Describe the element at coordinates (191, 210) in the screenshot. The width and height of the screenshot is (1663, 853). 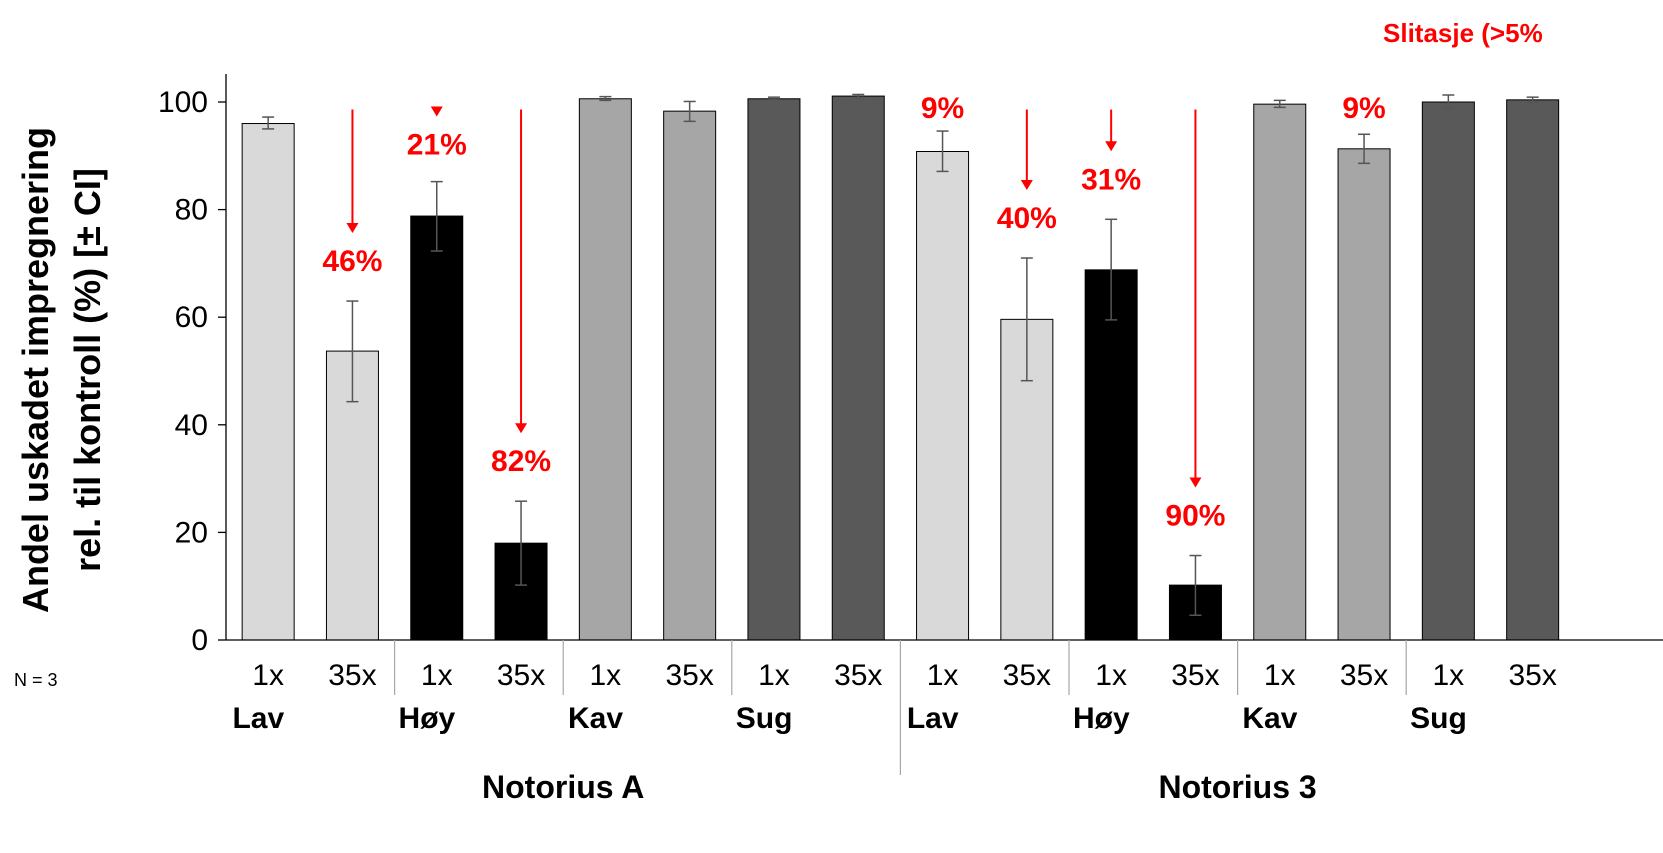
I see `y-tick-label: 80` at that location.